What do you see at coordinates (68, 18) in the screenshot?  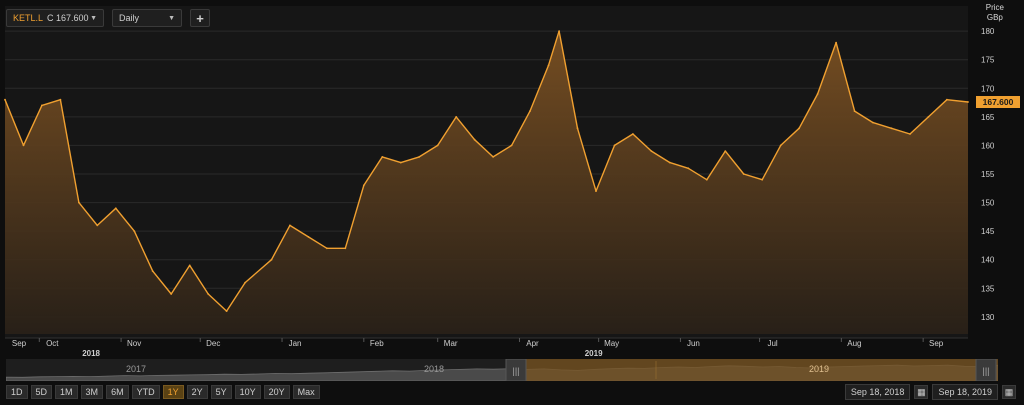 I see `symbol-price: C 167.600` at bounding box center [68, 18].